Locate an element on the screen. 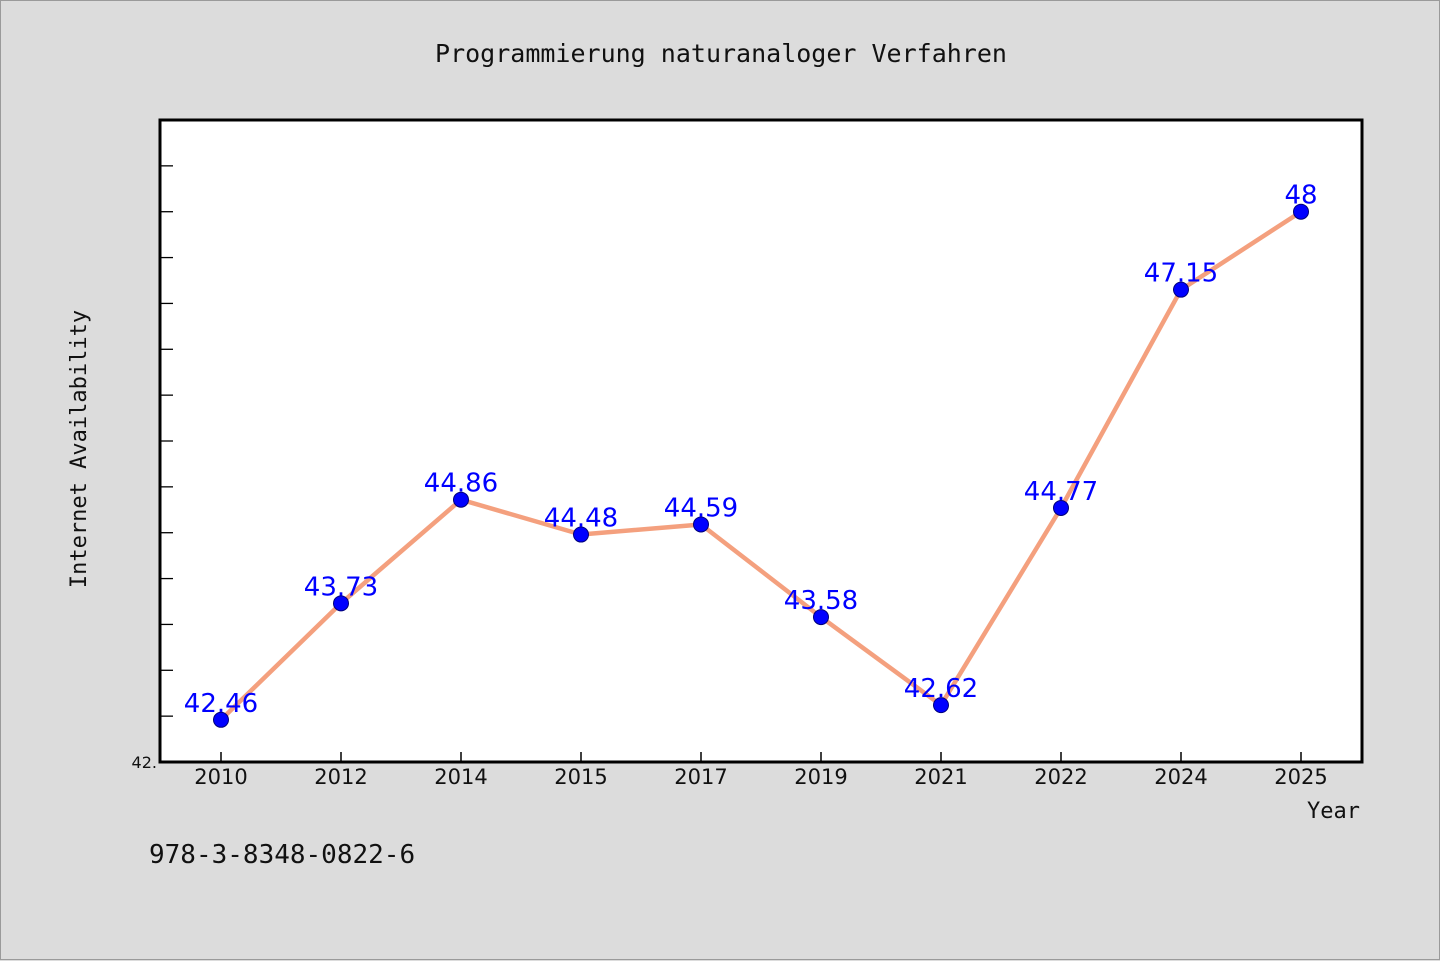 The height and width of the screenshot is (961, 1440). x-tick-label: 2012 is located at coordinates (340, 777).